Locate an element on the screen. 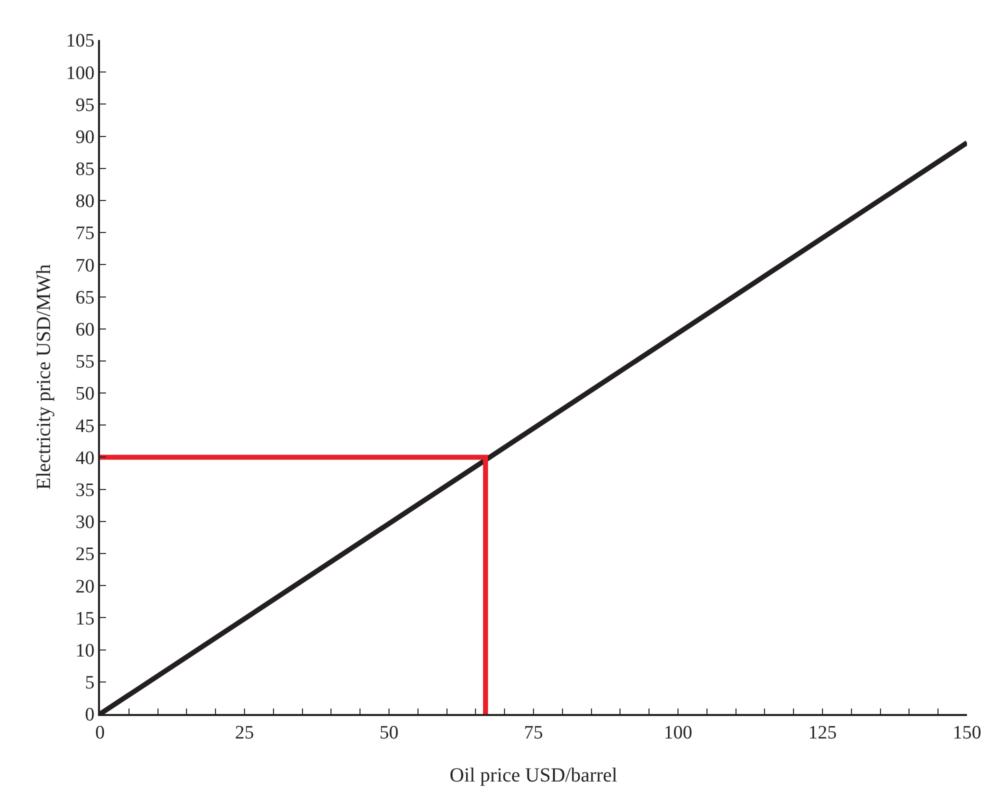 This screenshot has width=997, height=804. x-tick-label: 50 is located at coordinates (389, 733).